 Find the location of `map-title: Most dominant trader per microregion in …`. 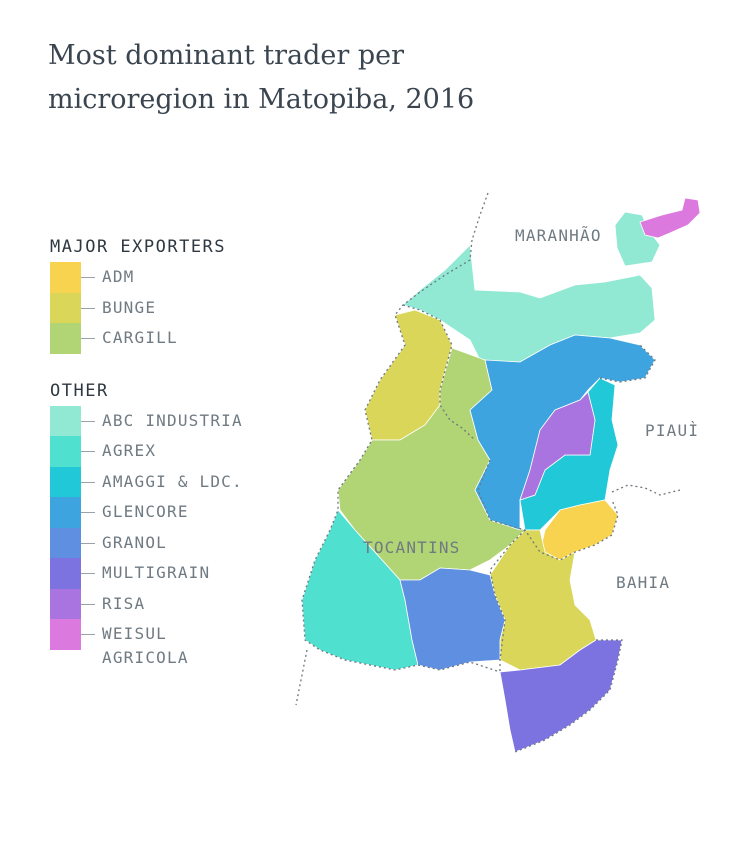

map-title: Most dominant trader per microregion in … is located at coordinates (261, 77).